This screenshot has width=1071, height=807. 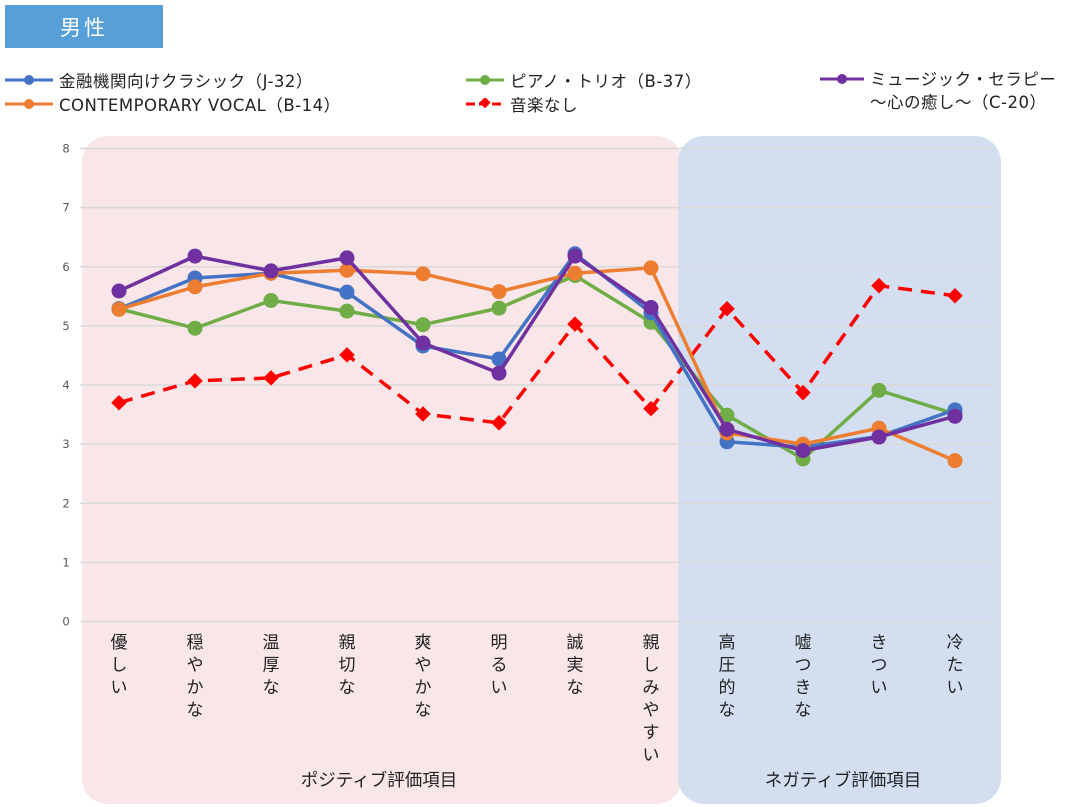 I want to click on y-tick-label: 4, so click(x=65, y=385).